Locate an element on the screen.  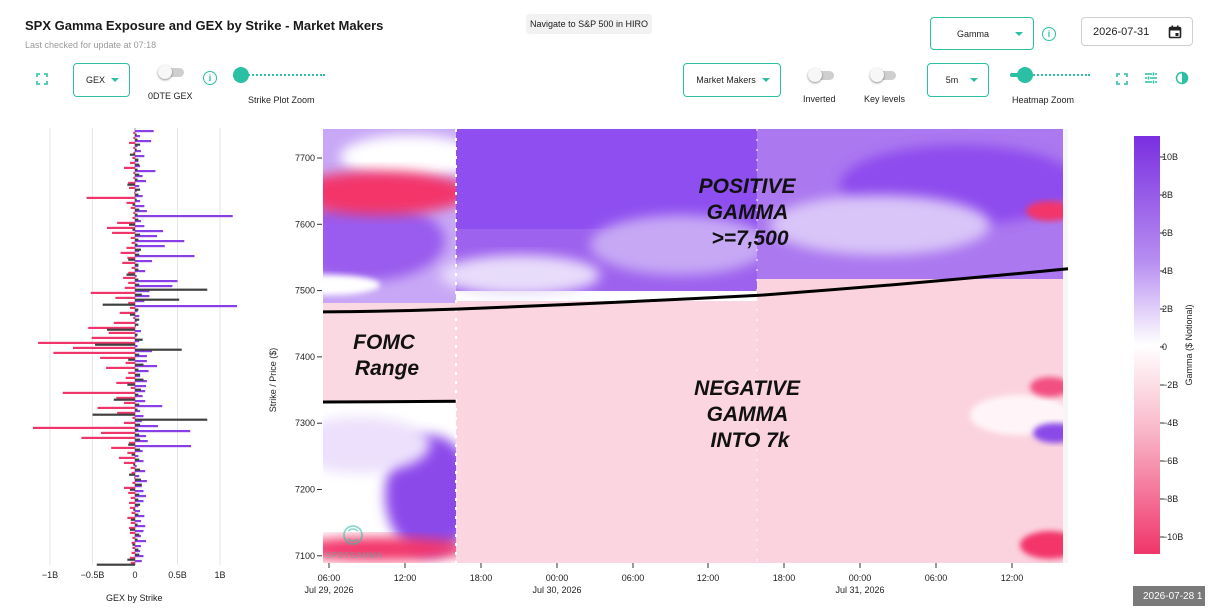
strike-zoom-thumb is located at coordinates (241, 75).